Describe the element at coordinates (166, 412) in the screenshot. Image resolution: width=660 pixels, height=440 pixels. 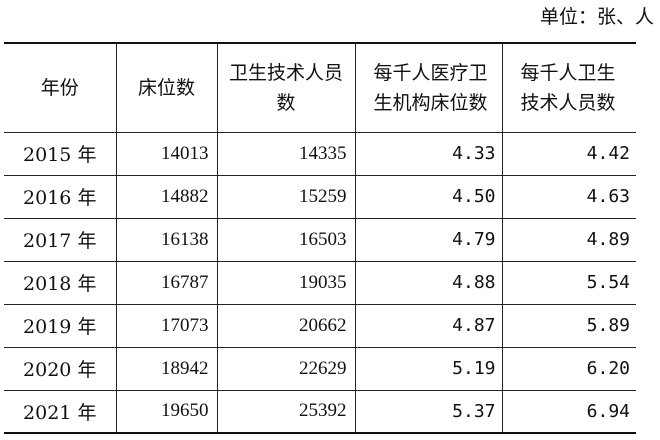
I see `cell-beds: 19650` at that location.